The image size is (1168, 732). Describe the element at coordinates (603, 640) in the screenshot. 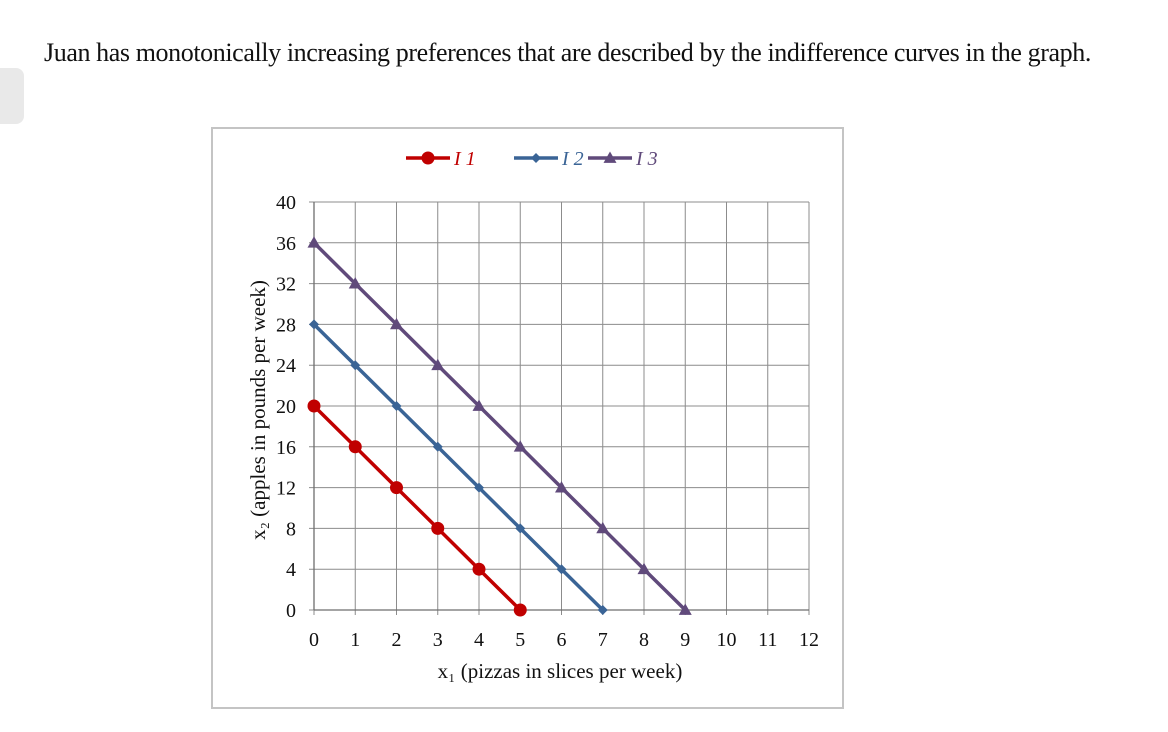

I see `x-tick-label: 7` at that location.